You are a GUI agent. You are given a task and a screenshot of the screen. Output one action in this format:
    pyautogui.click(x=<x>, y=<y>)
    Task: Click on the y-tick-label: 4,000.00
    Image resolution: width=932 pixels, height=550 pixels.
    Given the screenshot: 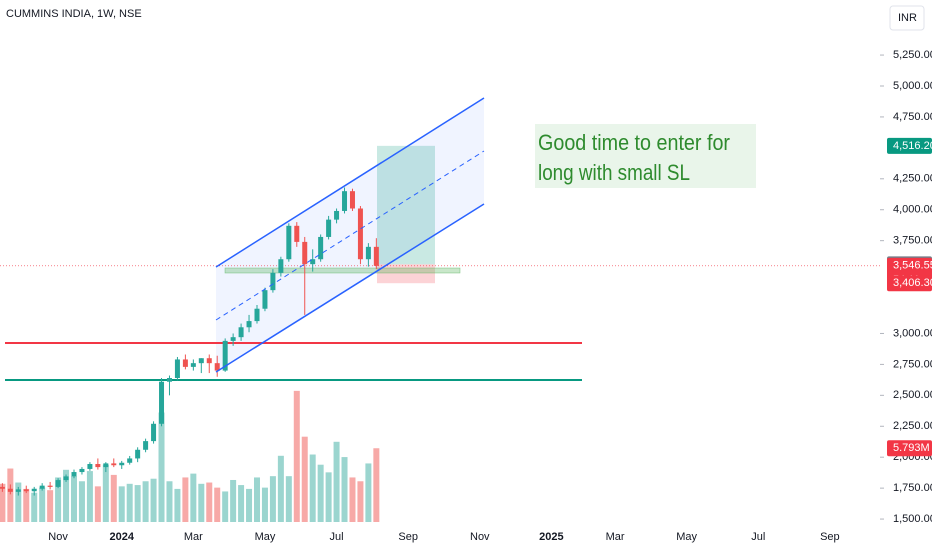 What is the action you would take?
    pyautogui.click(x=912, y=210)
    